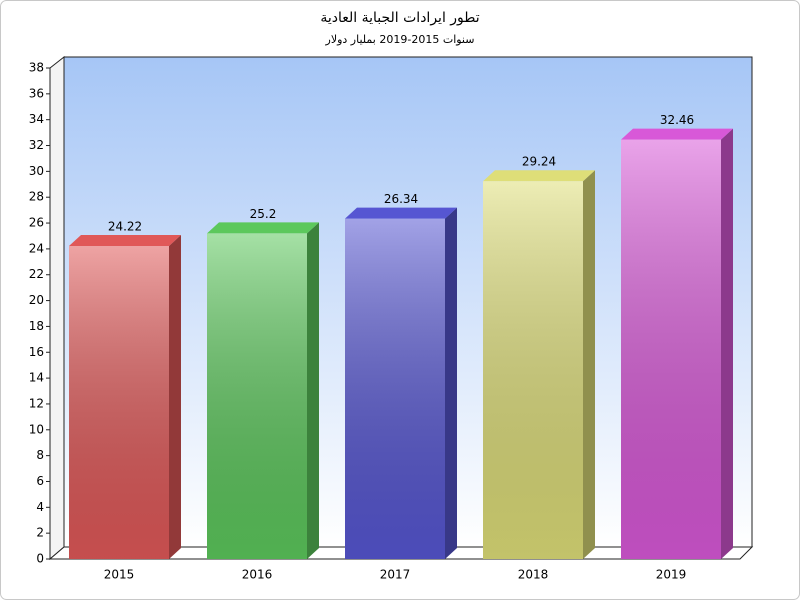 The width and height of the screenshot is (800, 600). I want to click on y-tick-label: 28, so click(36, 197).